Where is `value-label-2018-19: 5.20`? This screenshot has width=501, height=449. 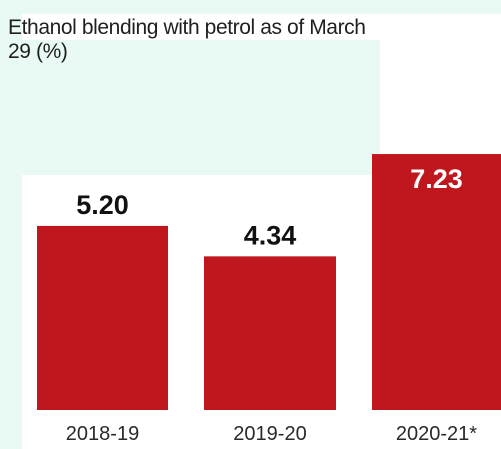 value-label-2018-19: 5.20 is located at coordinates (102, 205).